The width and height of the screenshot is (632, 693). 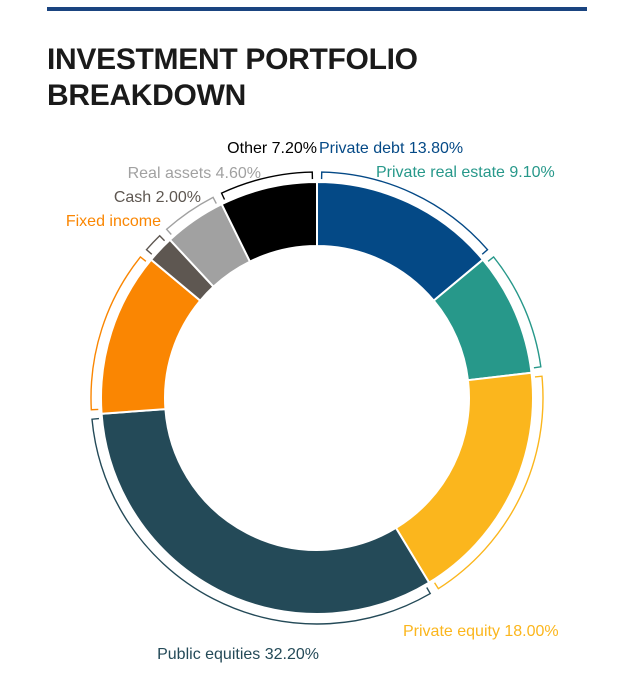 What do you see at coordinates (514, 312) in the screenshot?
I see `bracket-private-real-estate` at bounding box center [514, 312].